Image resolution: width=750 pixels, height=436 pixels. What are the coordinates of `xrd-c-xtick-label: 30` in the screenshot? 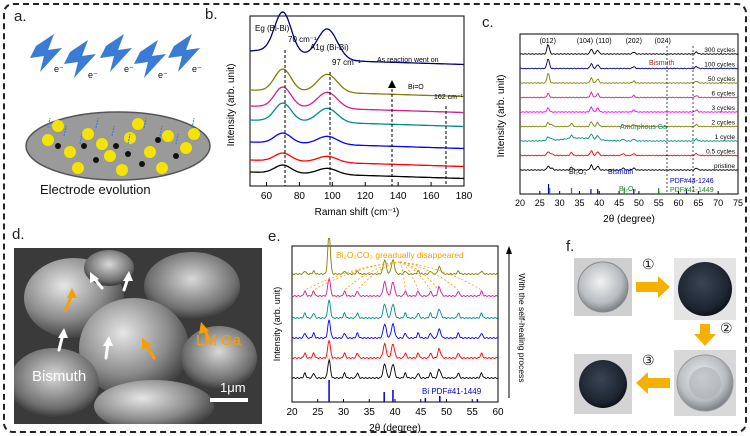 It's located at (560, 203).